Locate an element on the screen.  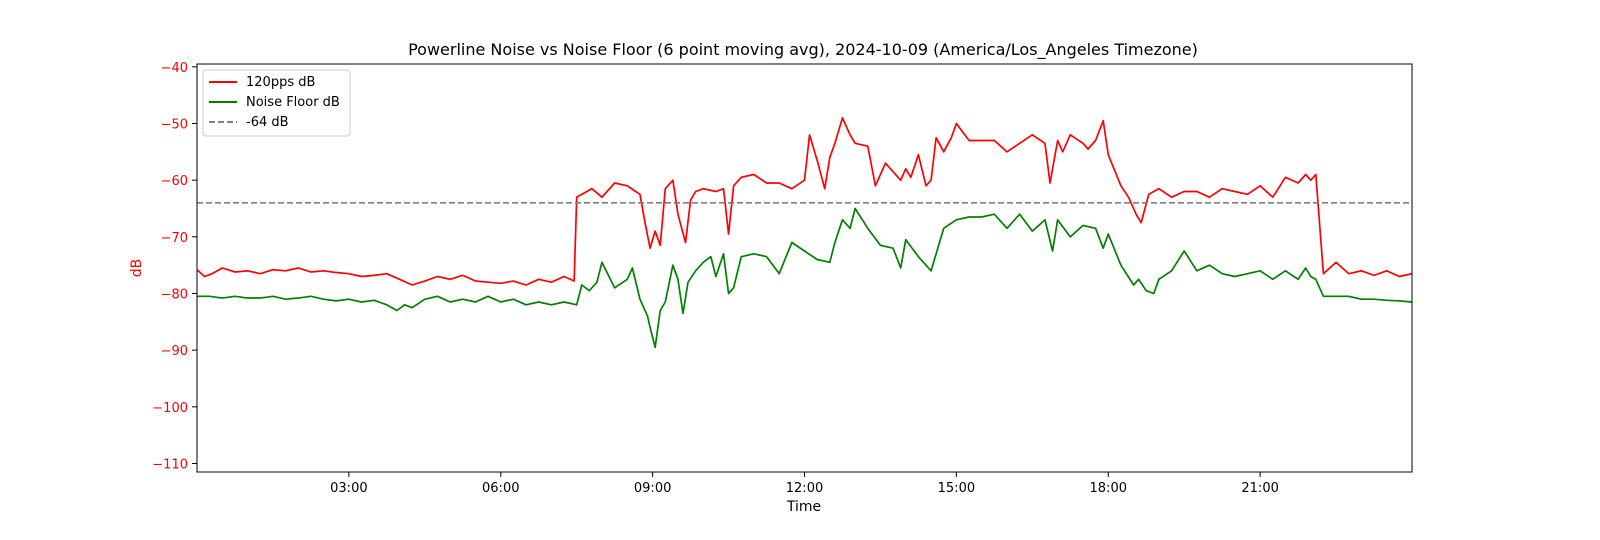
x-tick-label: 03:00 is located at coordinates (348, 488).